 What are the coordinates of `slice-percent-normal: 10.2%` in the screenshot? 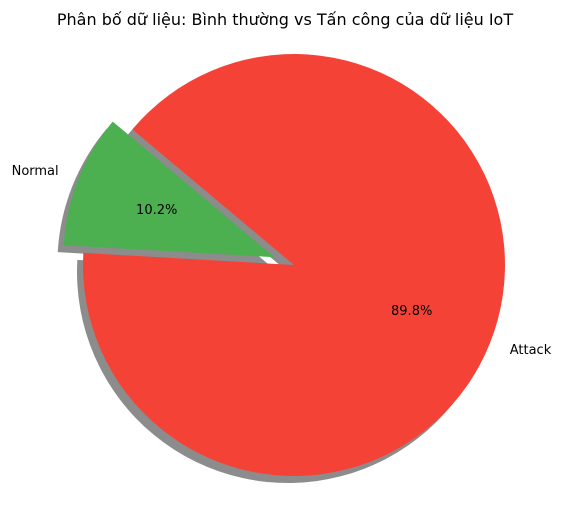 It's located at (156, 210).